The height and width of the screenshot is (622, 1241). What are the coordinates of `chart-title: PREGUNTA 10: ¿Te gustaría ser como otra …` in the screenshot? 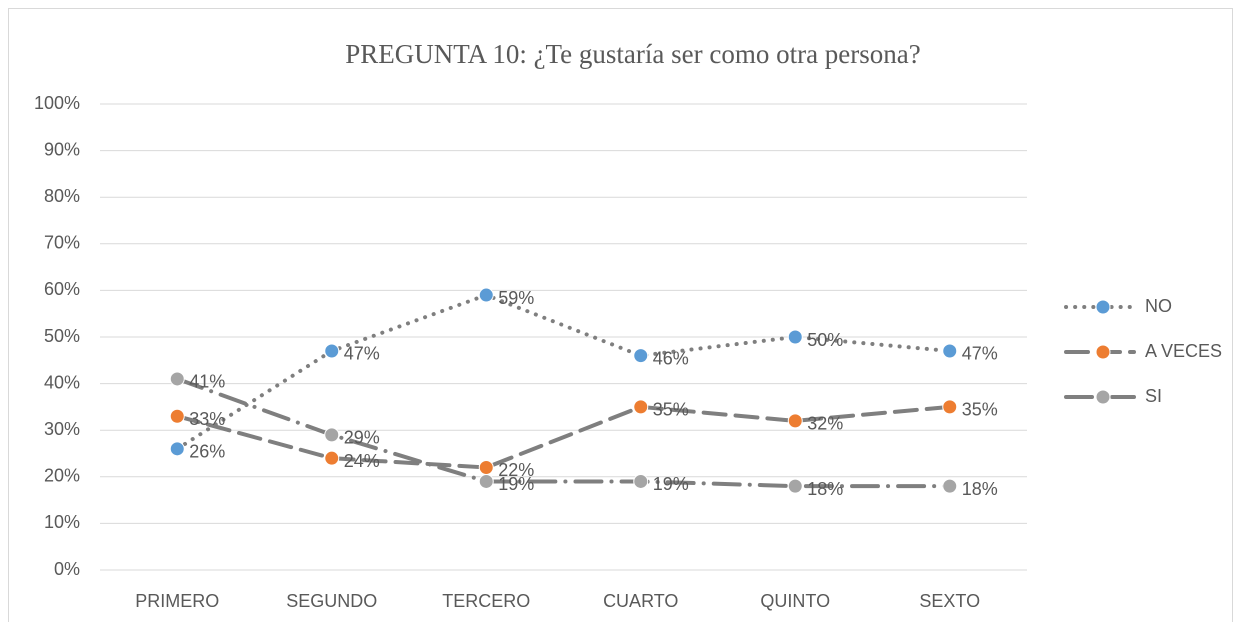 It's located at (633, 54).